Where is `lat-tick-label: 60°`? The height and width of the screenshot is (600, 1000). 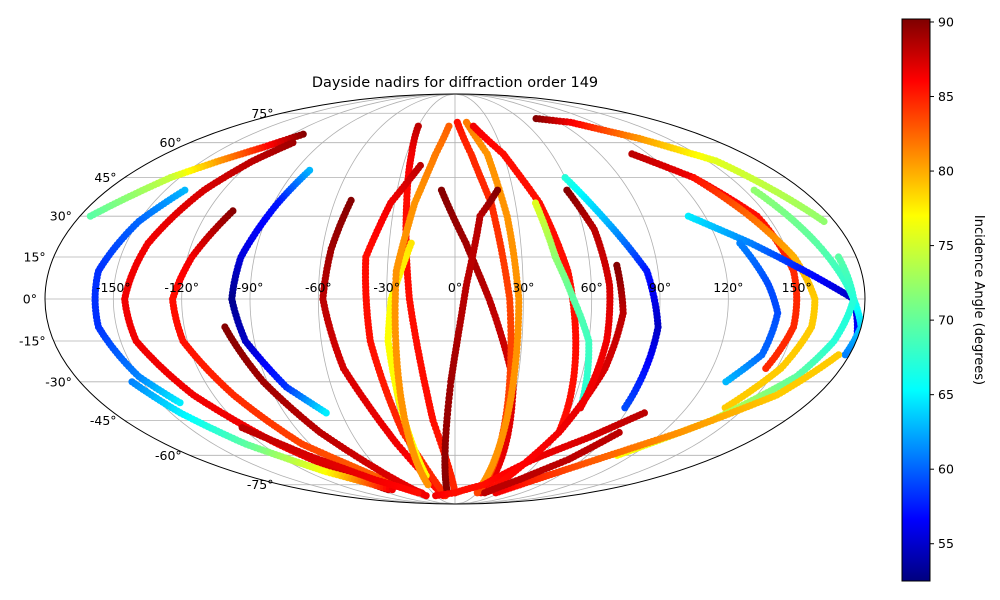 lat-tick-label: 60° is located at coordinates (171, 142).